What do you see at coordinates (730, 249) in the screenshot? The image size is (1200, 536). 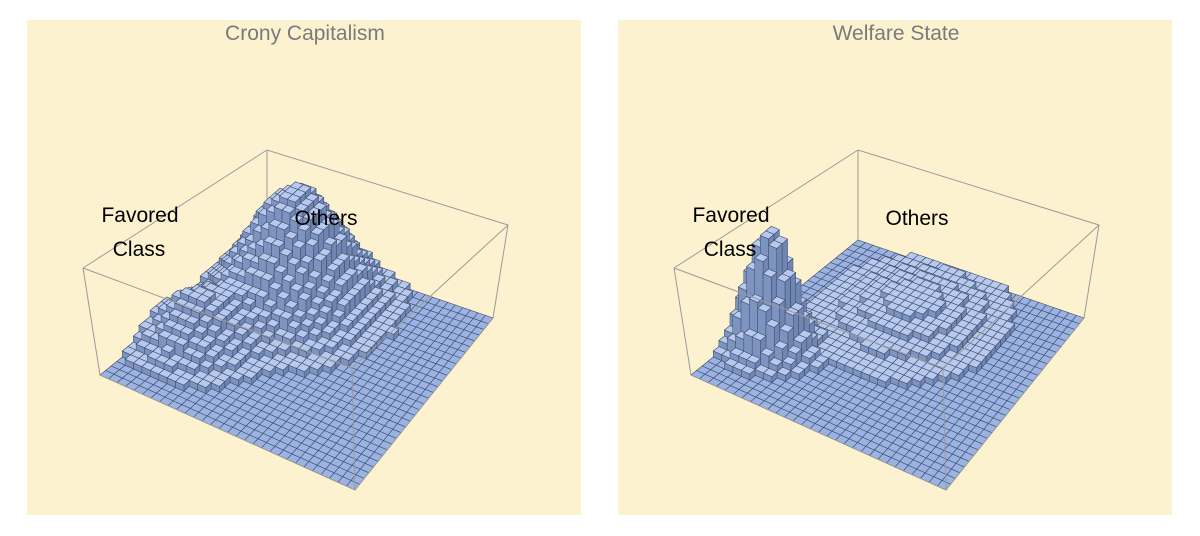 I see `label-class: Class` at bounding box center [730, 249].